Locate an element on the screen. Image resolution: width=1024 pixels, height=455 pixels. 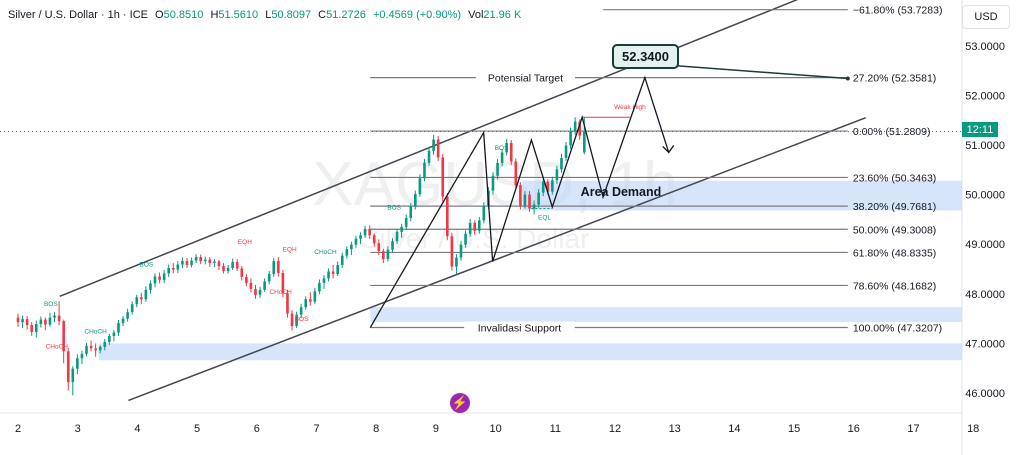
price-axis-tick: 52.0000 is located at coordinates (985, 96).